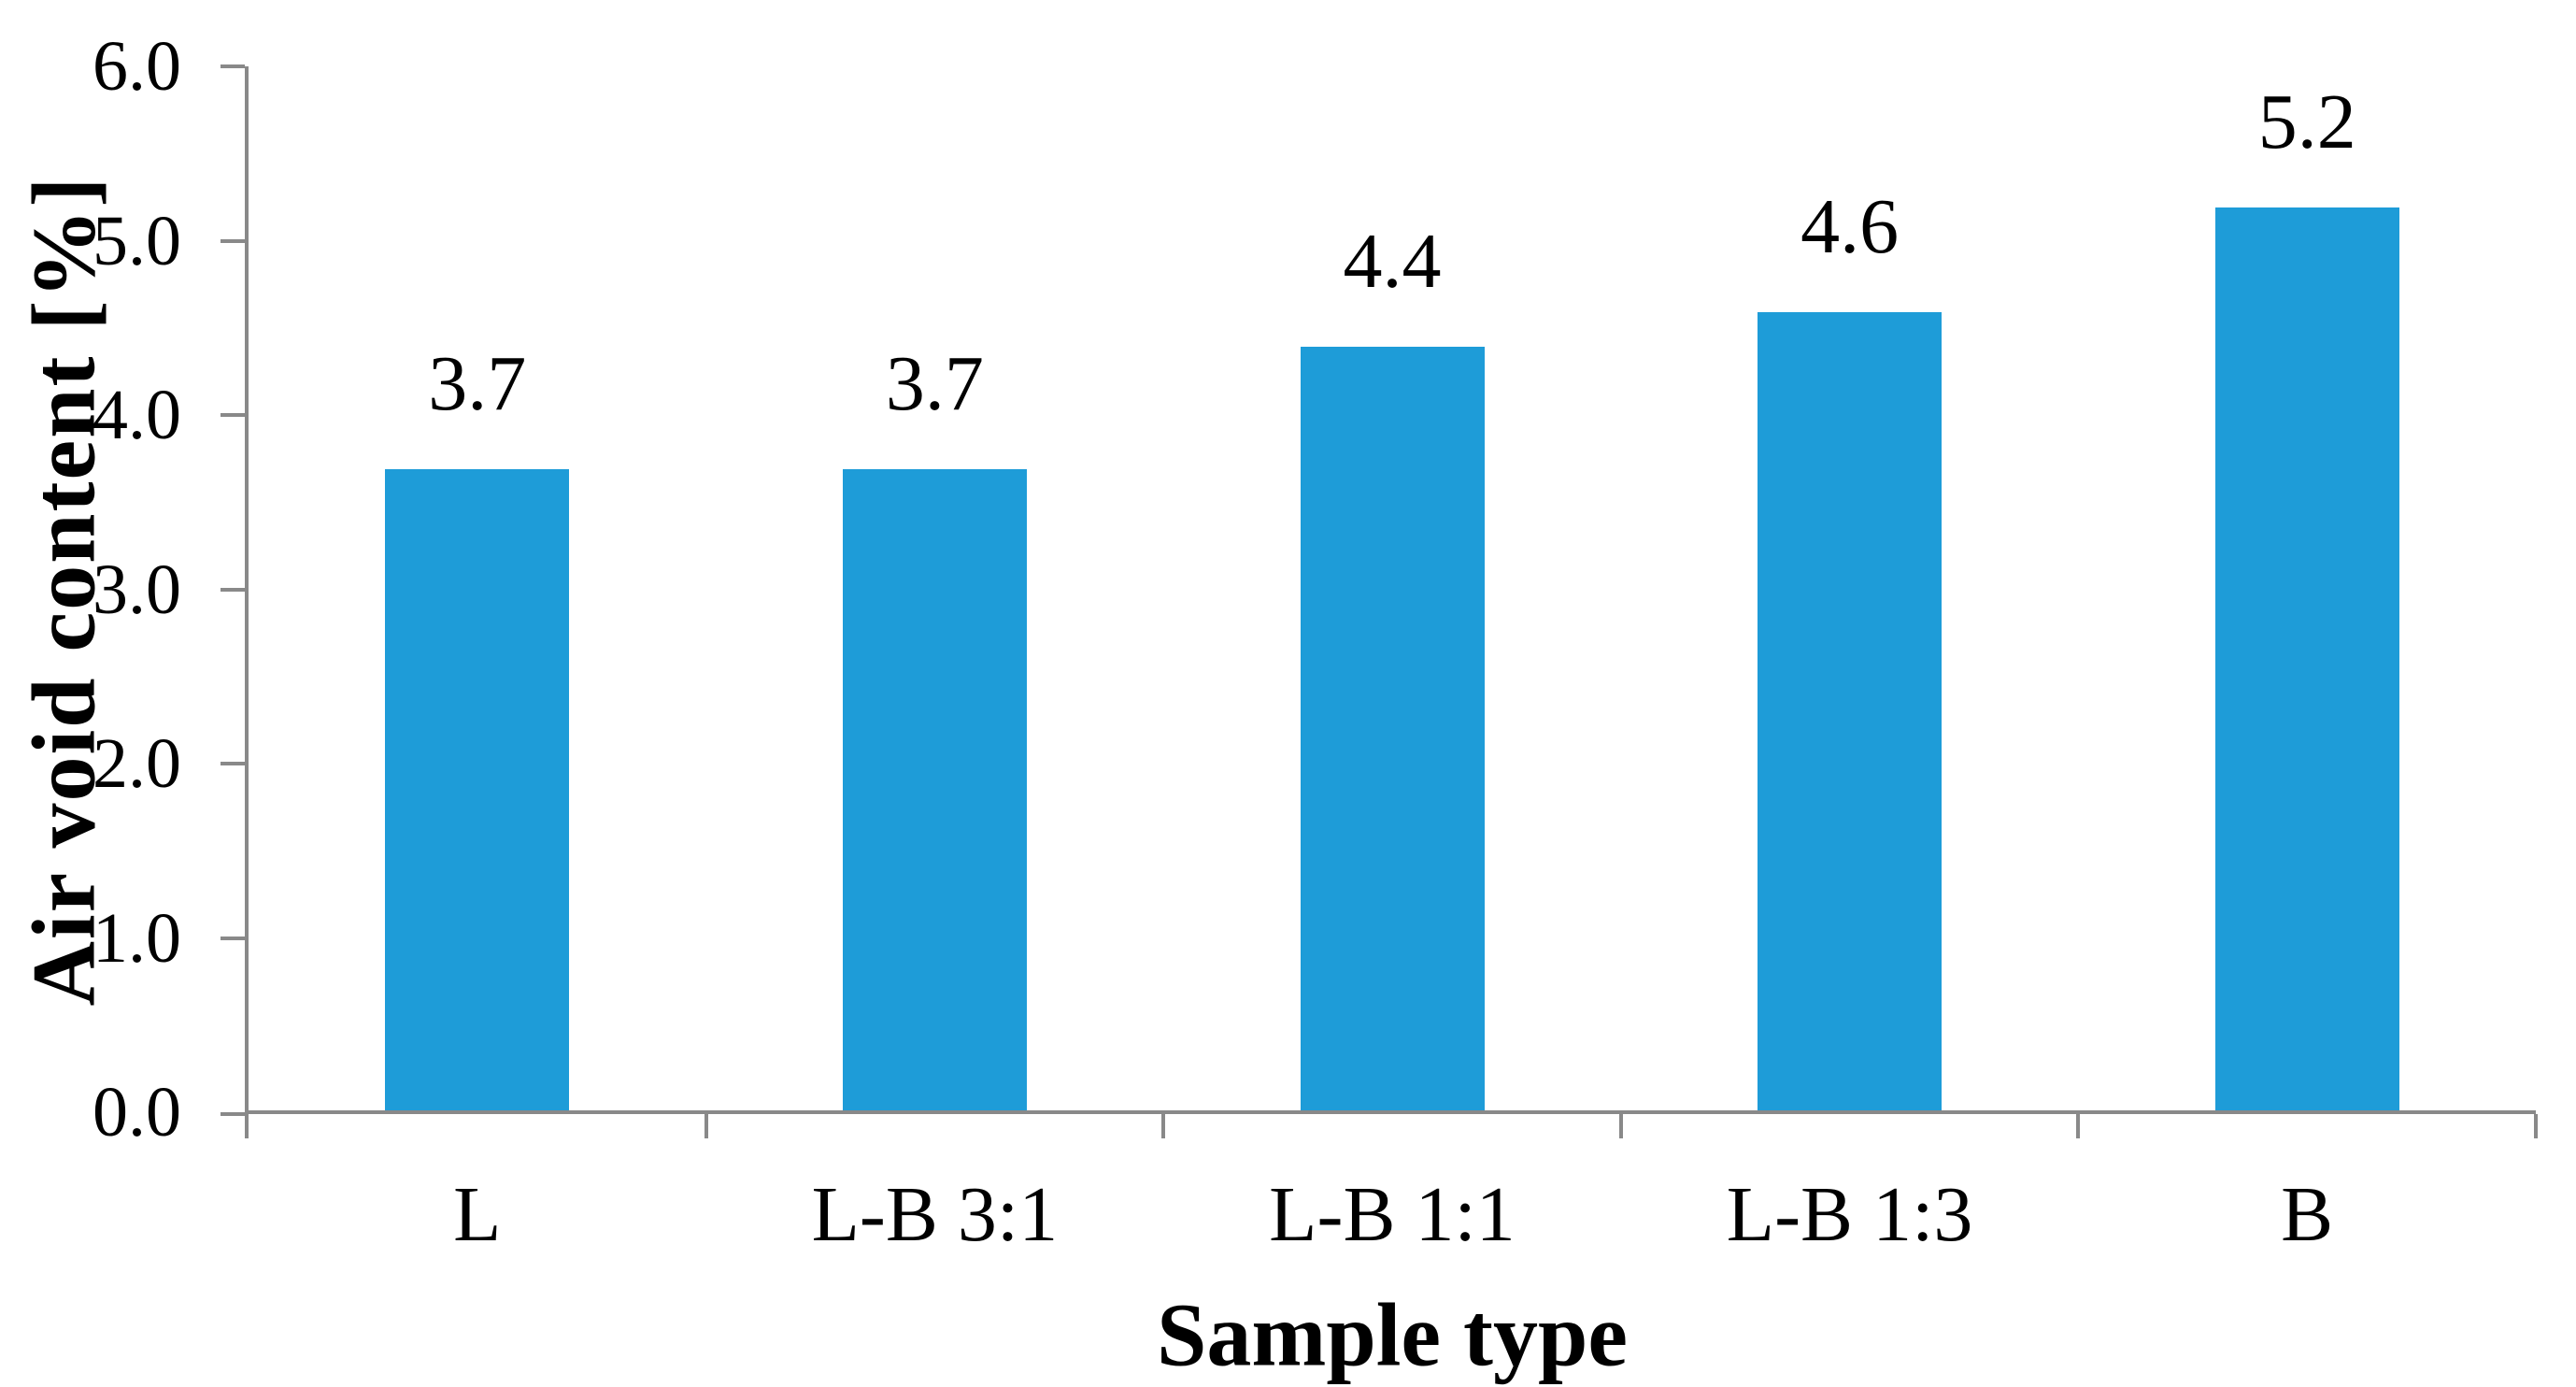  I want to click on bar-value-label: 5.2, so click(2307, 122).